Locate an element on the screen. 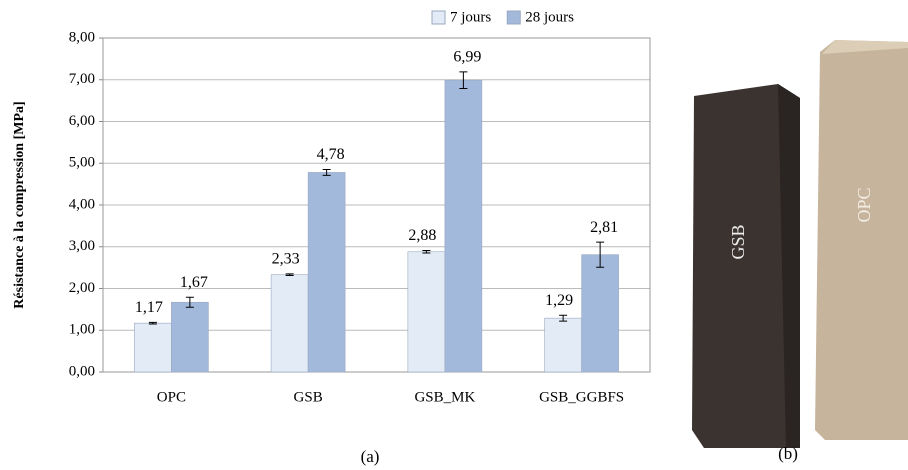  y-tick-label: 7,00 is located at coordinates (82, 79).